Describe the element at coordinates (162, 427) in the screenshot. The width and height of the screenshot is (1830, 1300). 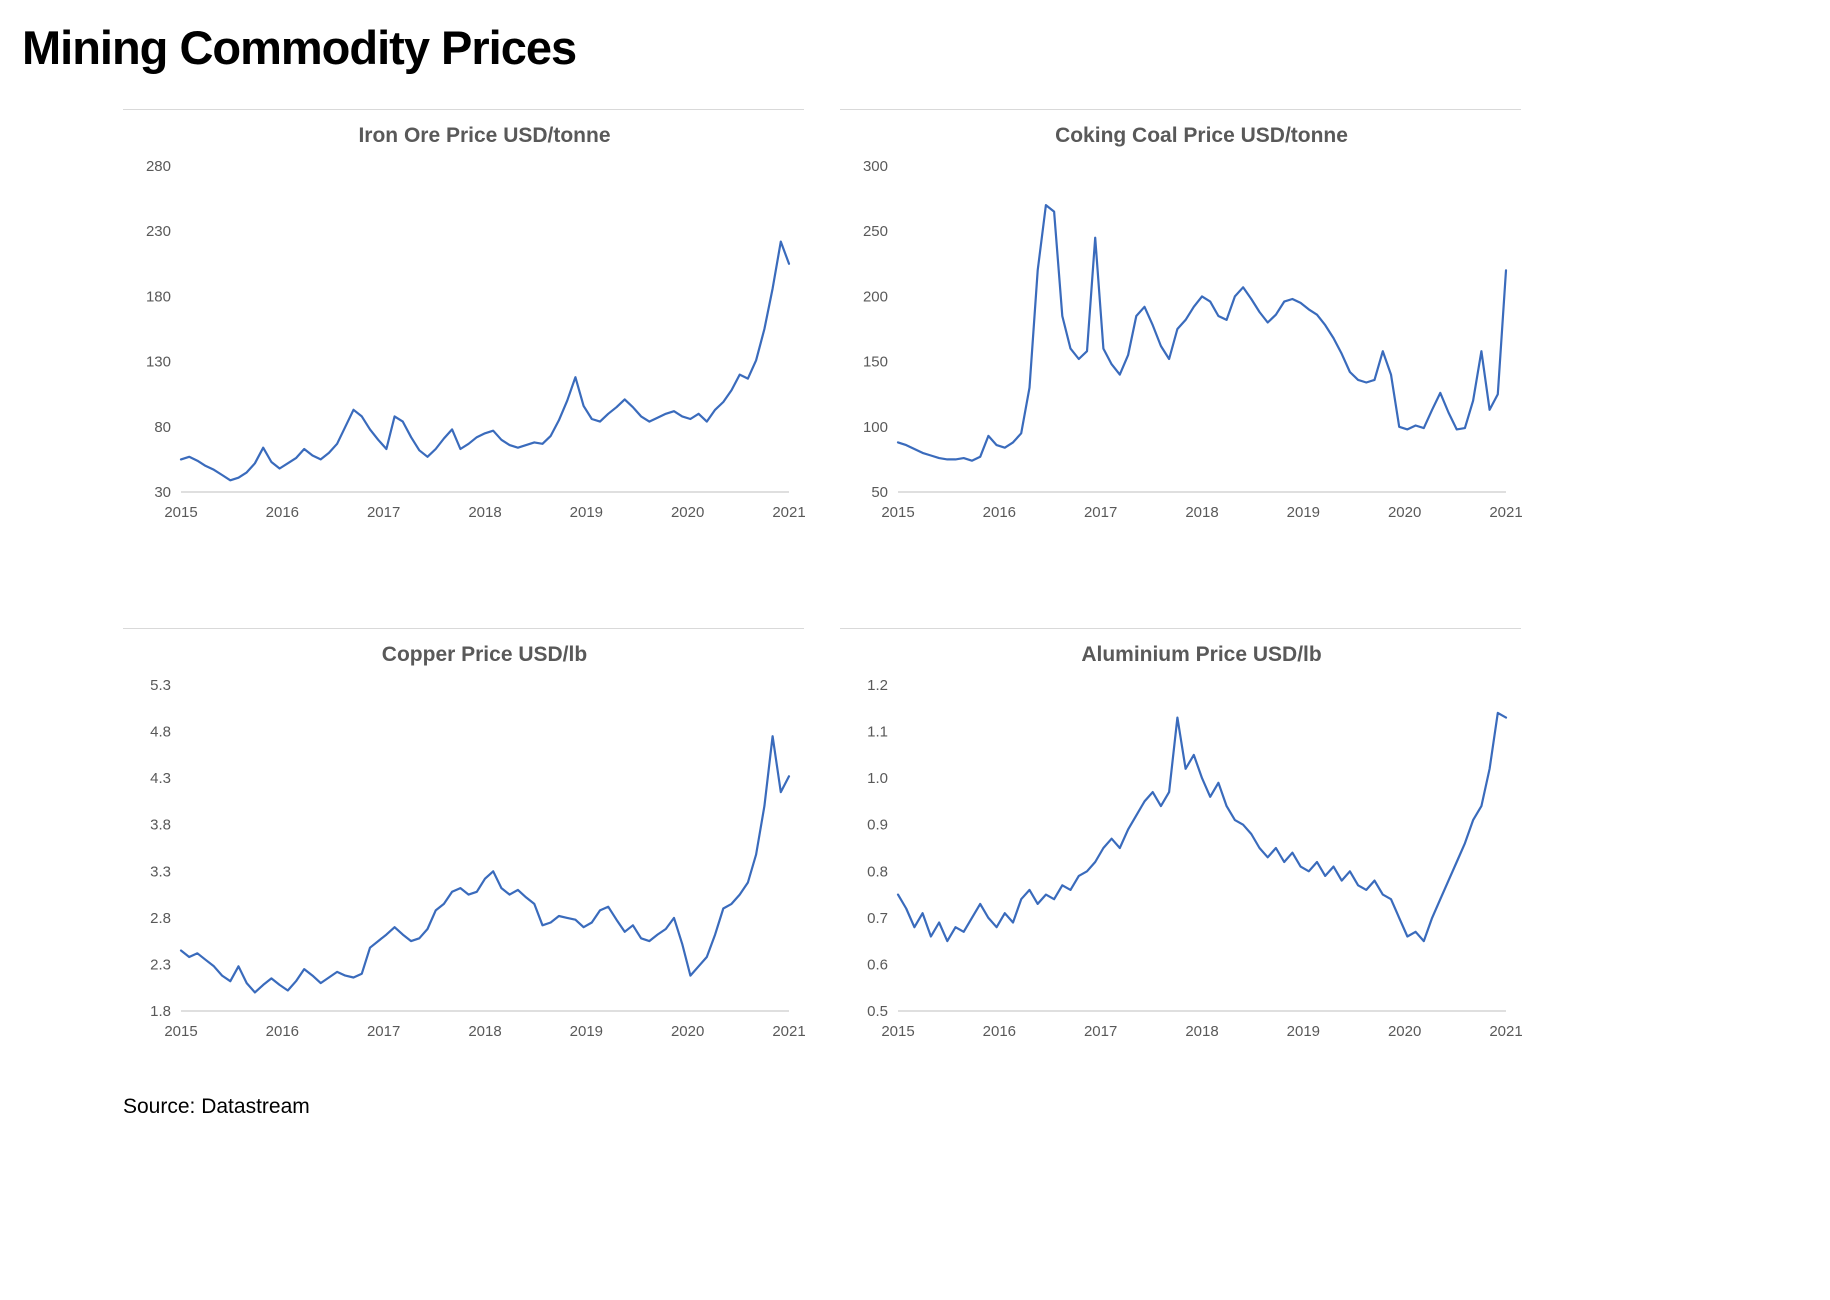
I see `y-tick-label: 80` at that location.